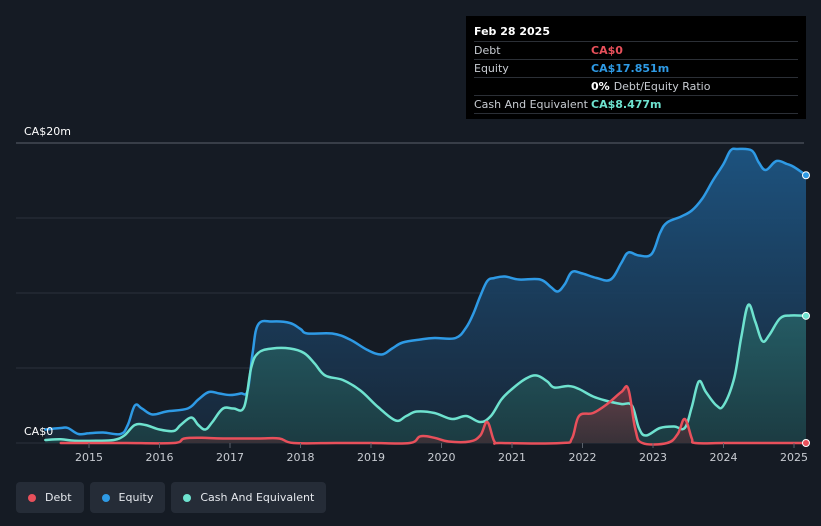  I want to click on cash-and-equivalent-endpoint, so click(805, 315).